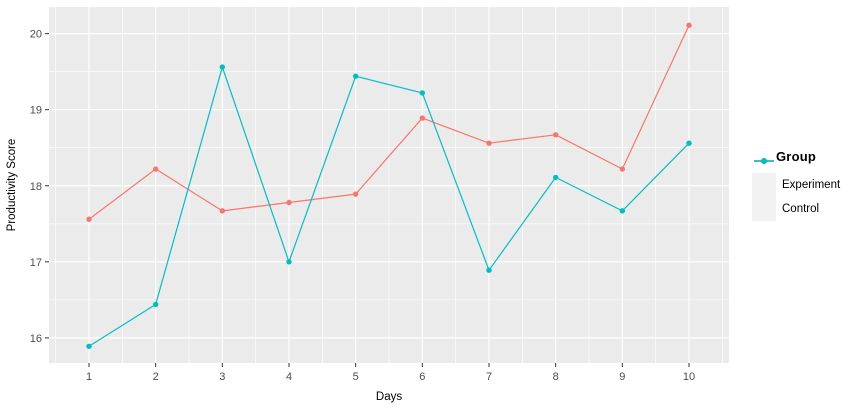 The height and width of the screenshot is (411, 848). I want to click on y-axis-title: Productivity Score, so click(12, 185).